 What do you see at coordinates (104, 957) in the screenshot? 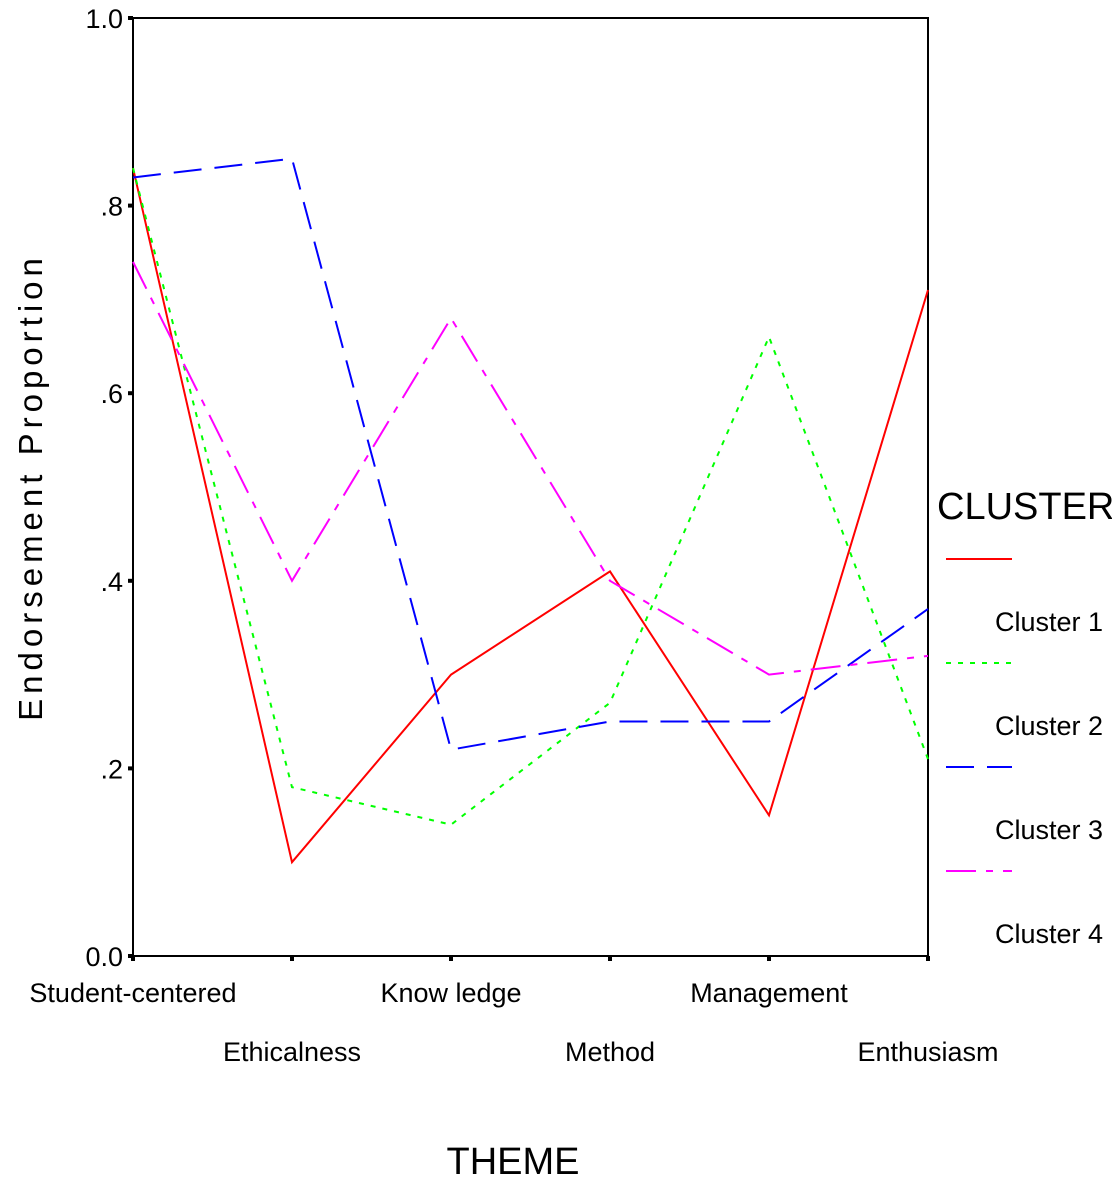
I see `y-tick-label: 0.0` at bounding box center [104, 957].